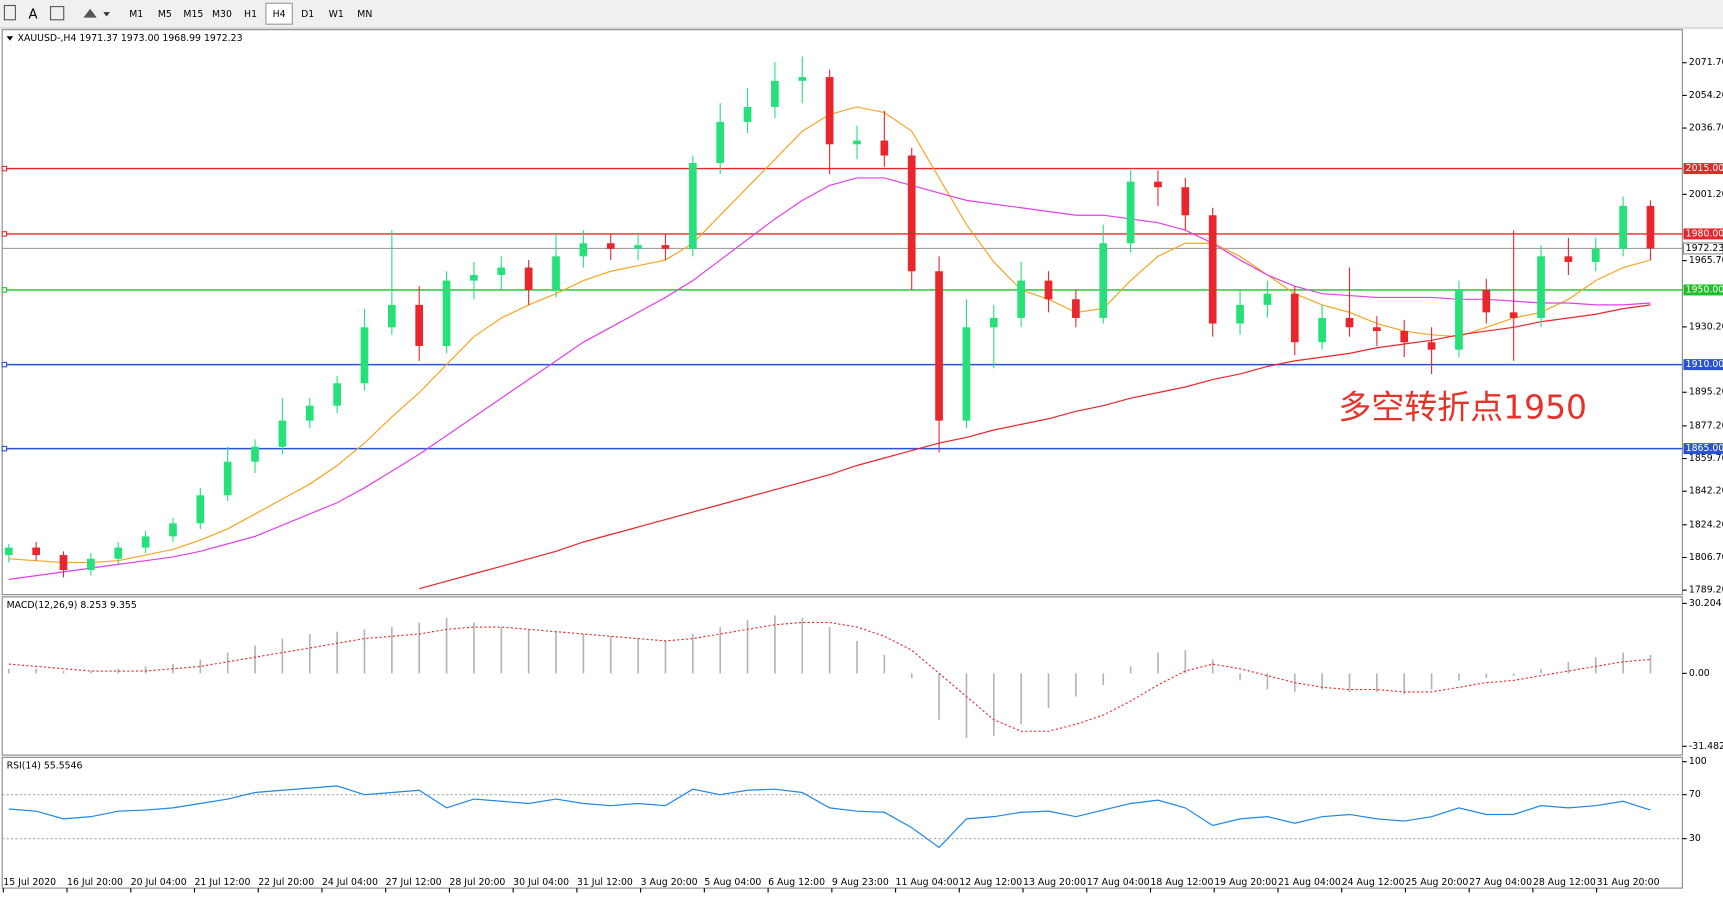  What do you see at coordinates (1704, 448) in the screenshot?
I see `level-tag-label: 1865.00` at bounding box center [1704, 448].